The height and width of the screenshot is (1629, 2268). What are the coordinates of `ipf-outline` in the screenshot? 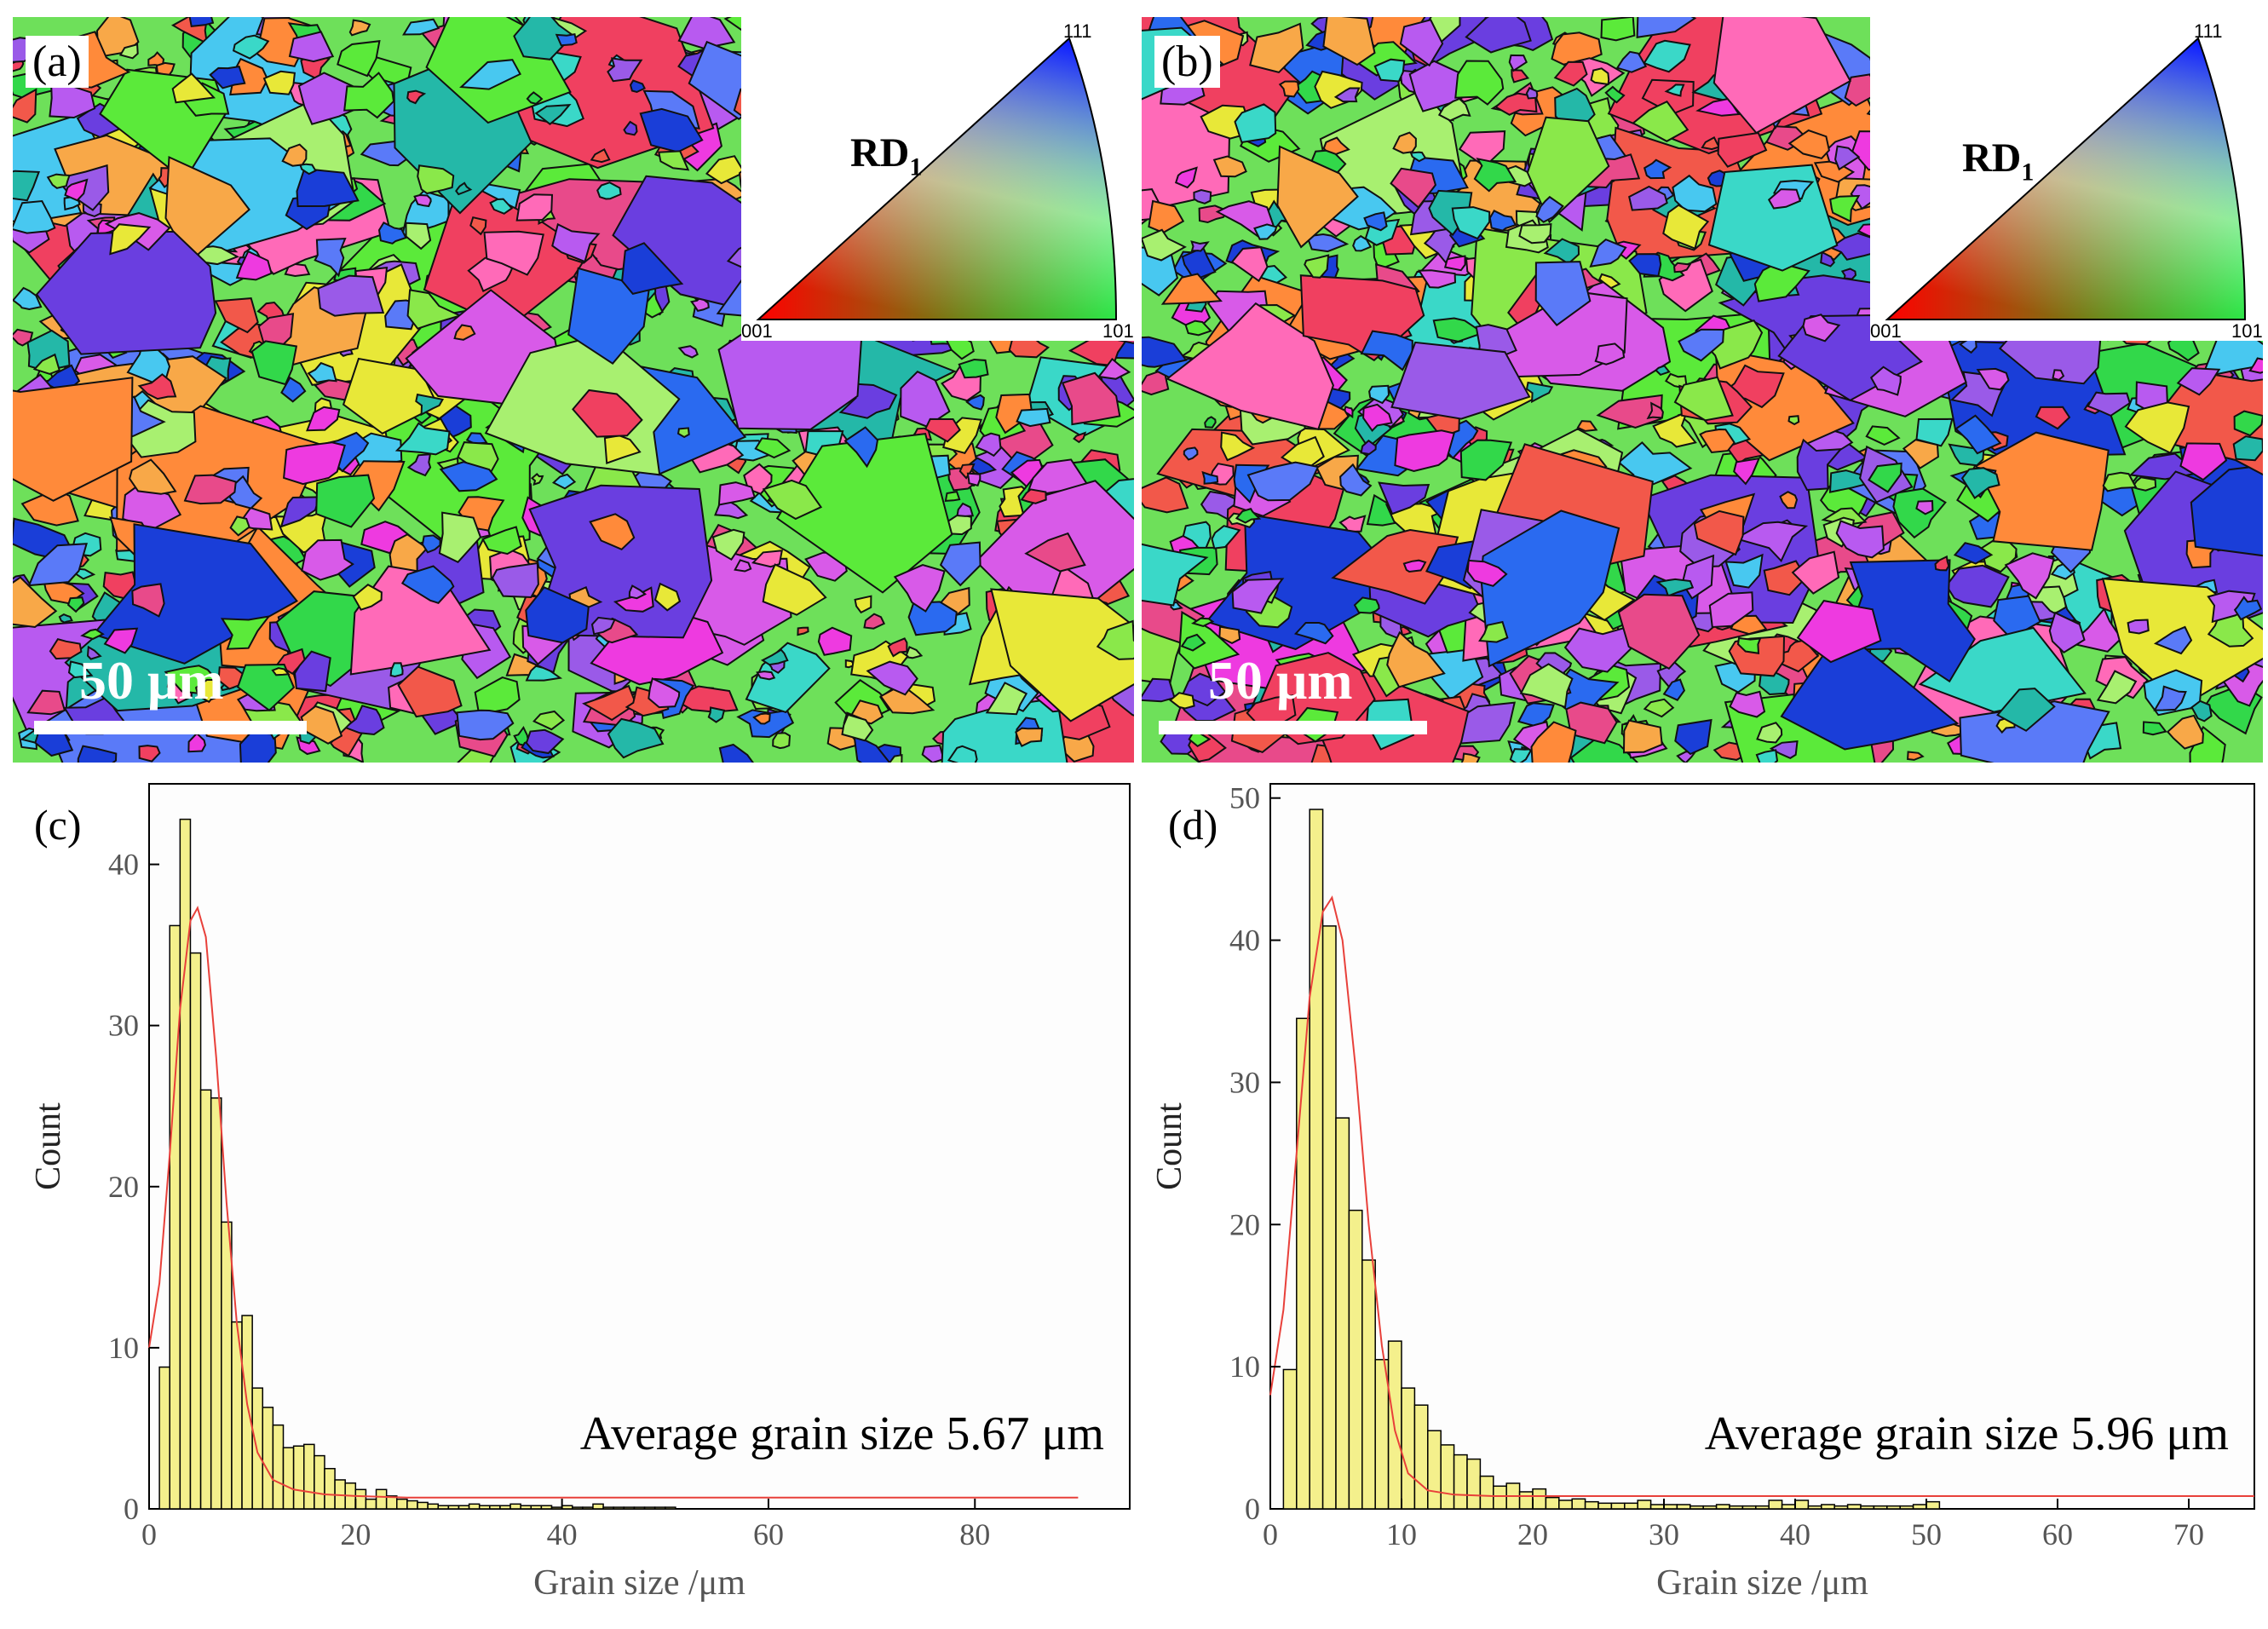 It's located at (2066, 178).